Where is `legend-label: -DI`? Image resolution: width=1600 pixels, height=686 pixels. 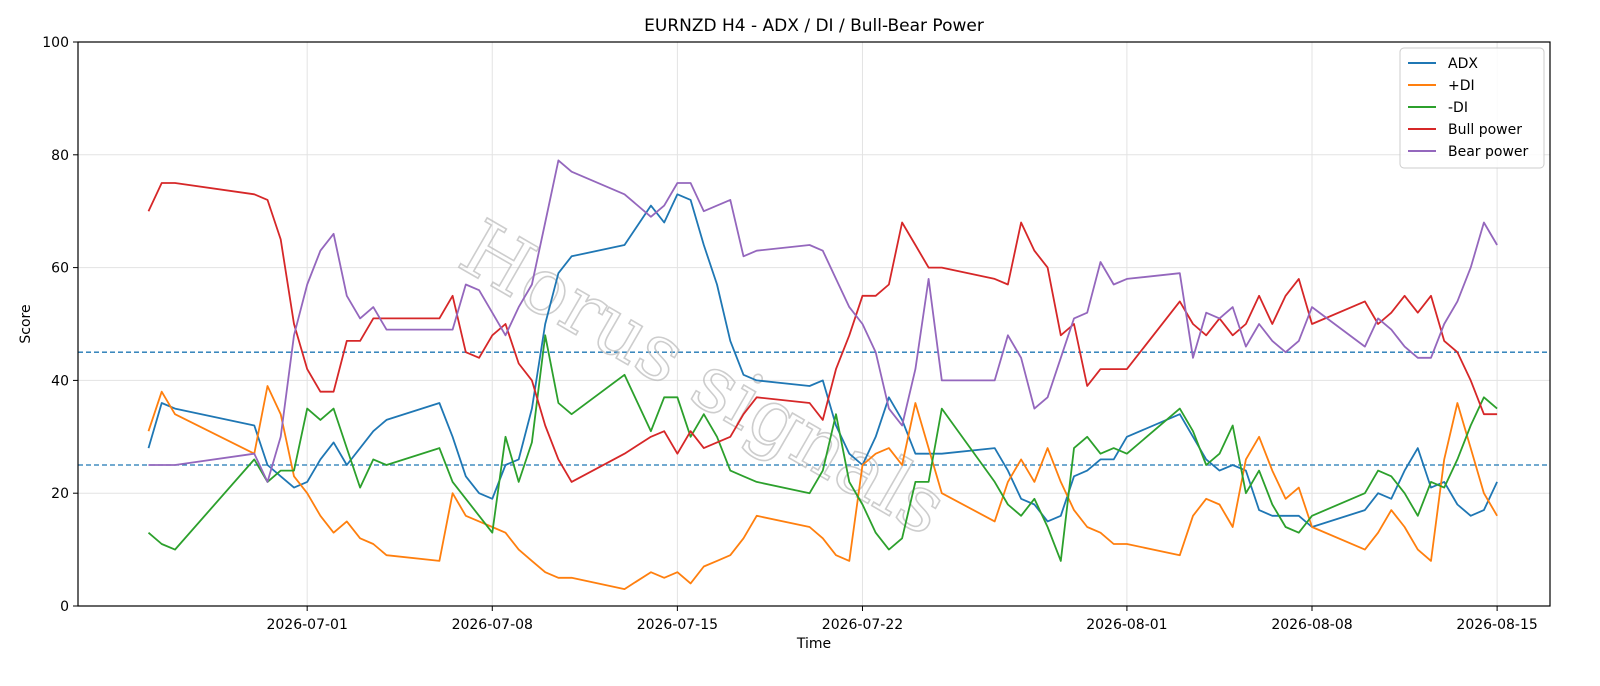
legend-label: -DI is located at coordinates (1458, 108).